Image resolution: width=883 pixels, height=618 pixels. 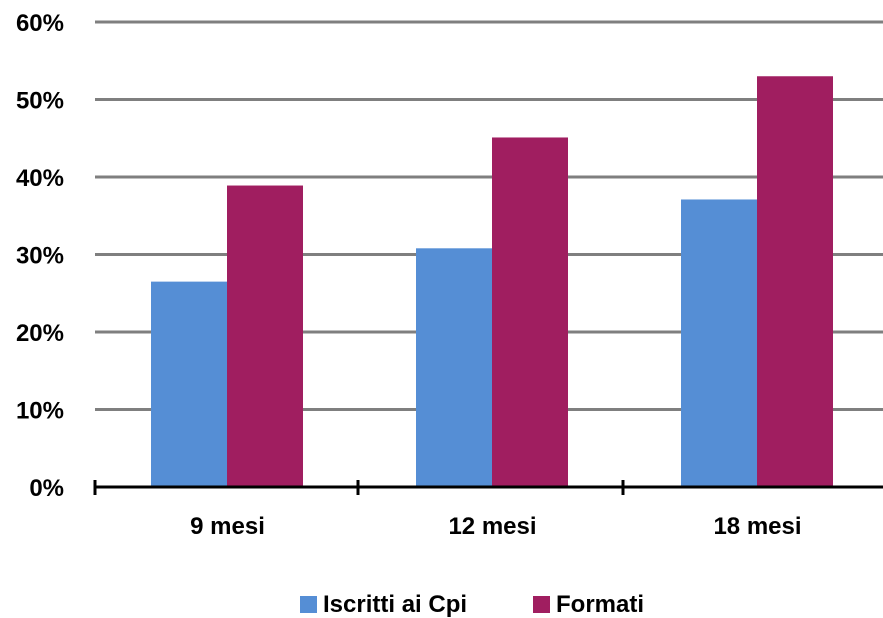 I want to click on y-tick-label: 40%, so click(x=40, y=178).